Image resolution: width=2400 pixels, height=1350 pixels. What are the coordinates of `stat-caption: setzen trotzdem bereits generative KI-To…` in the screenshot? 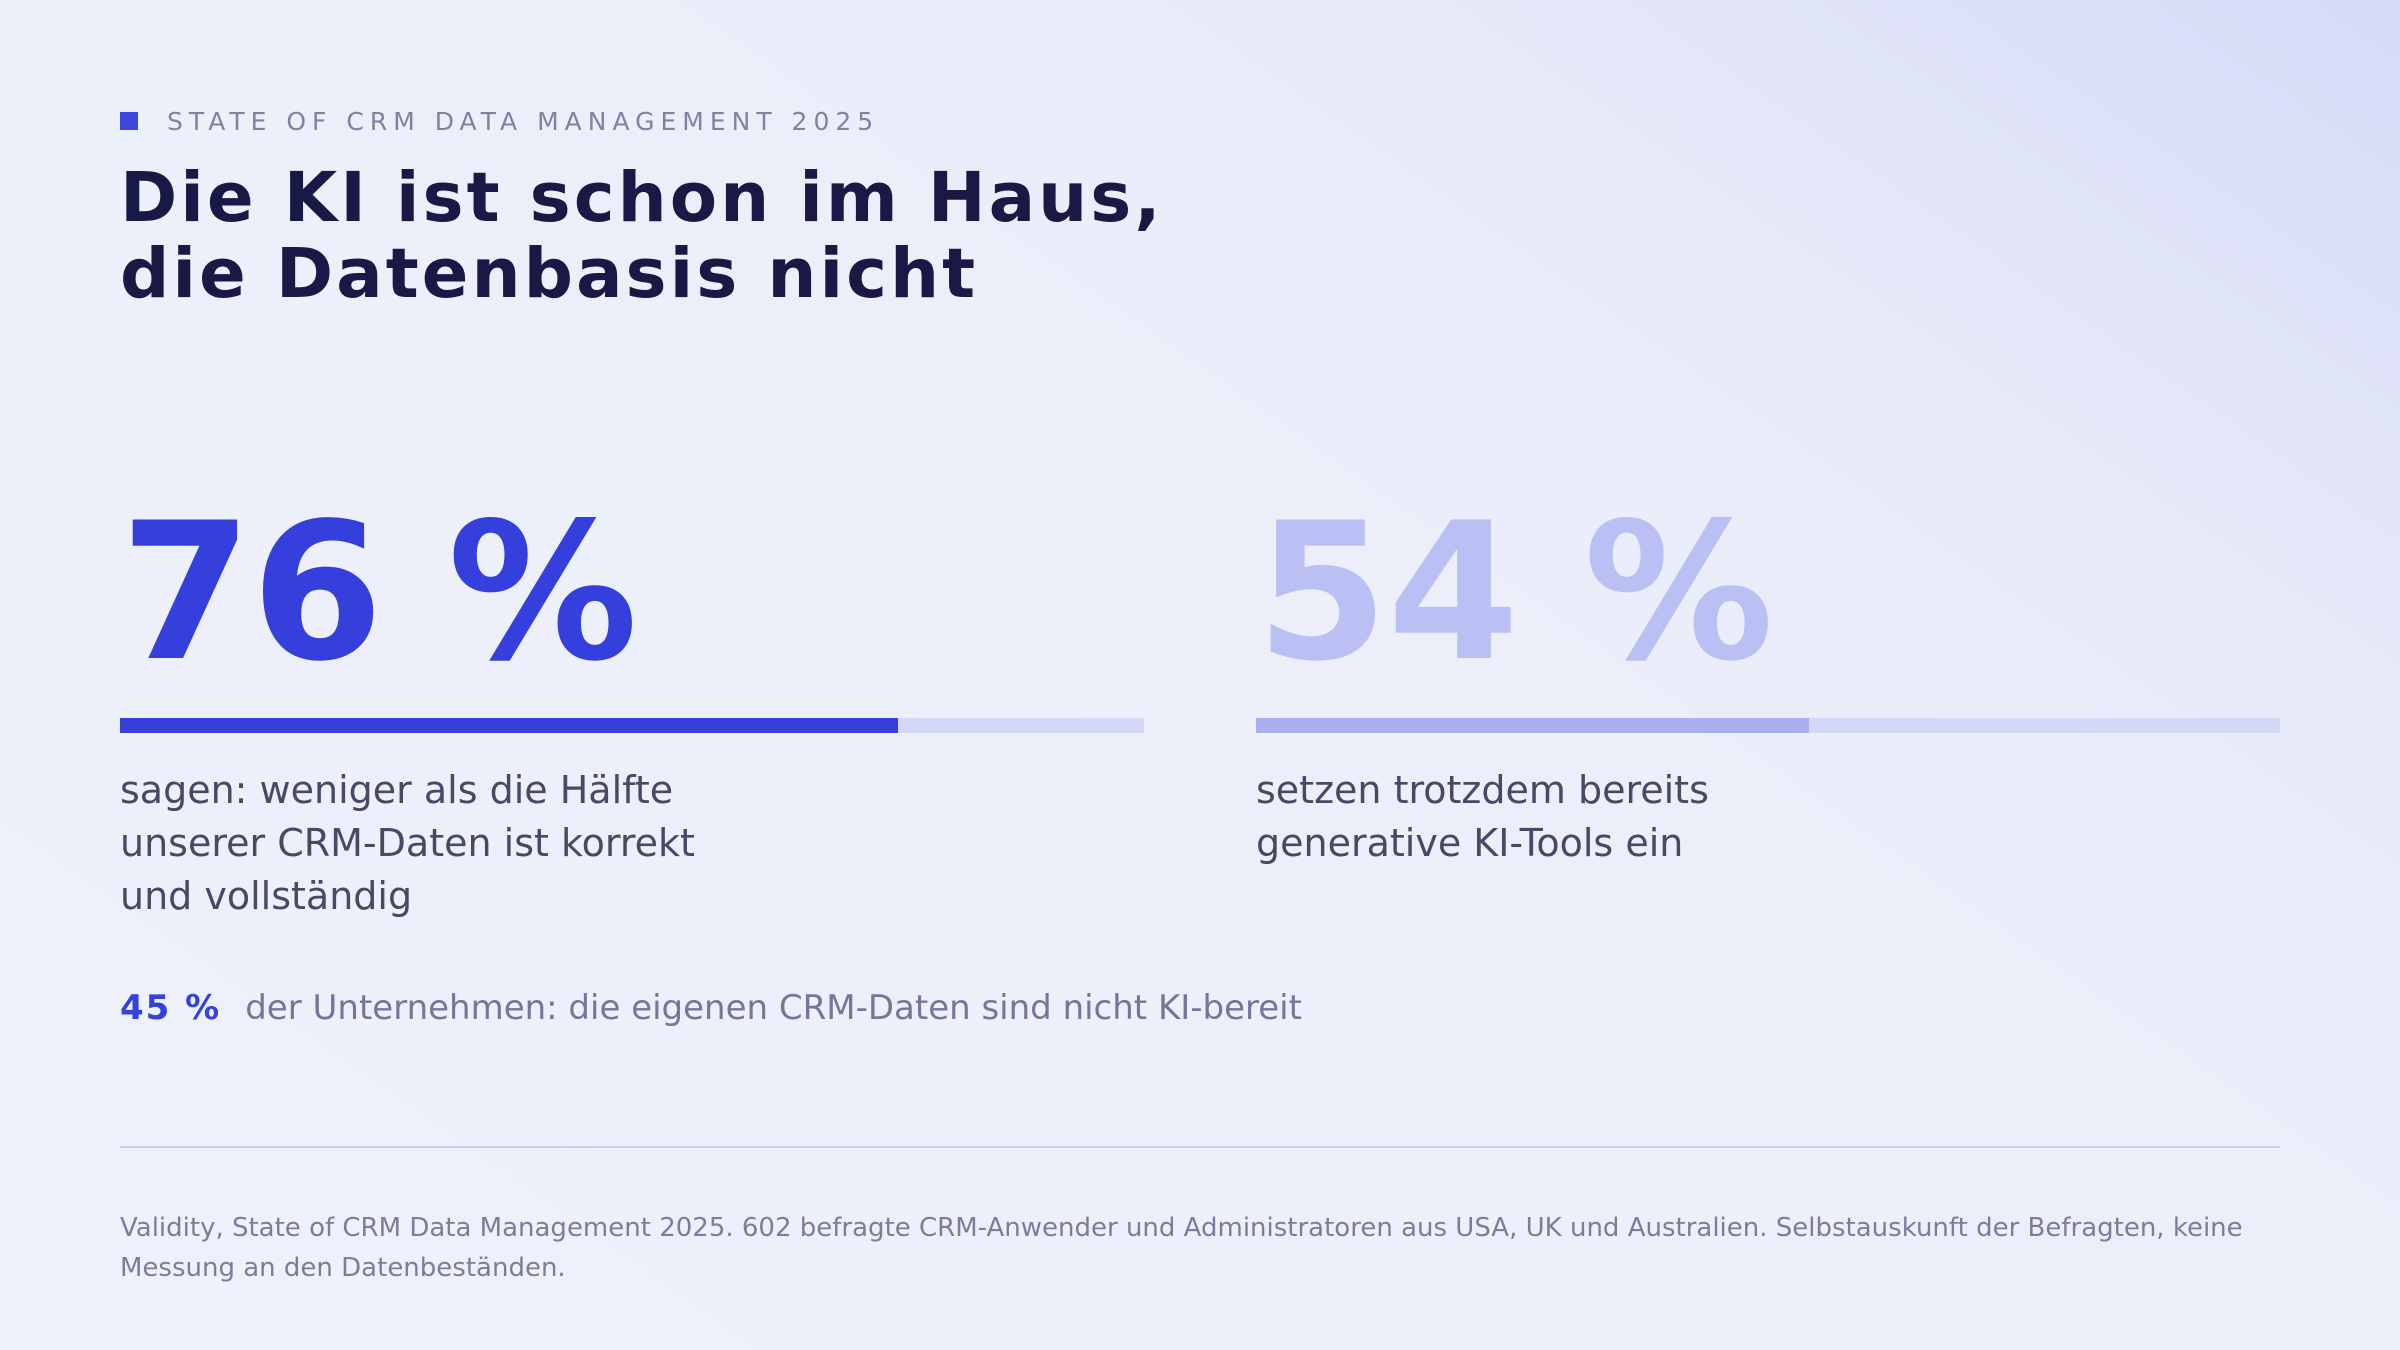 It's located at (1482, 816).